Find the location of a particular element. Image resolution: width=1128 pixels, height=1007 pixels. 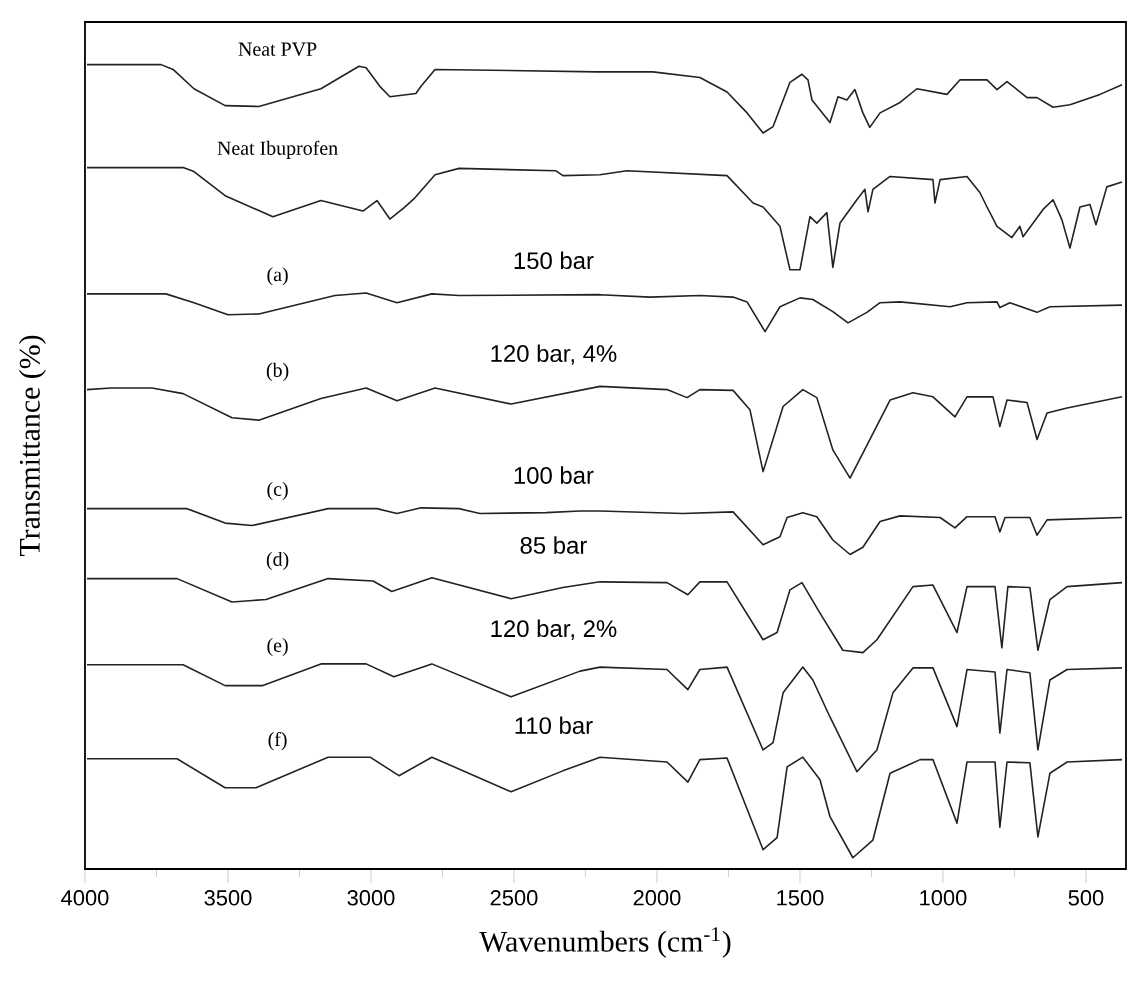

series-label: (b) is located at coordinates (277, 371).